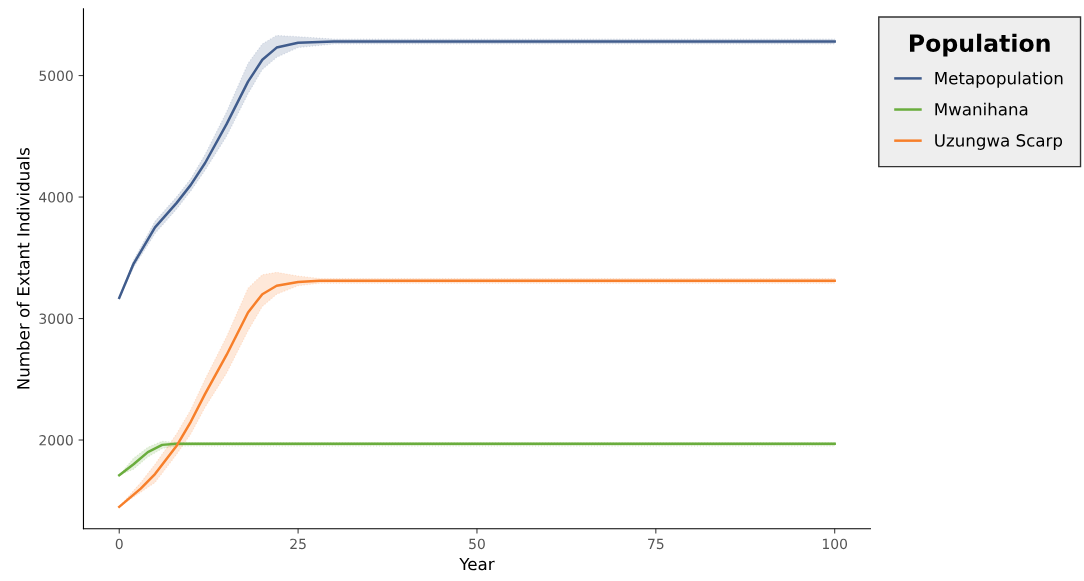 This screenshot has height=581, width=1084. I want to click on legend-title: Population, so click(979, 45).